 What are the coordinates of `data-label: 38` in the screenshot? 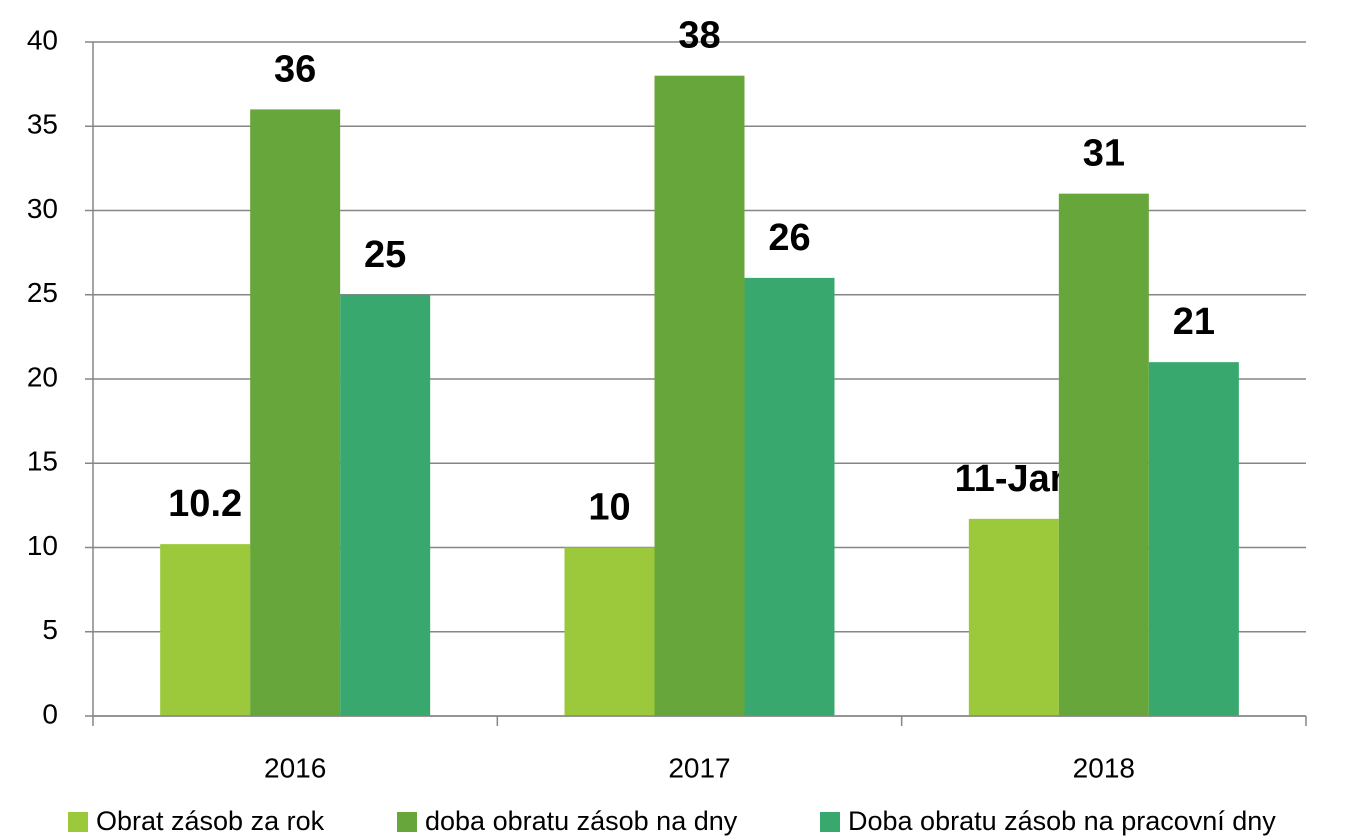 It's located at (699, 36).